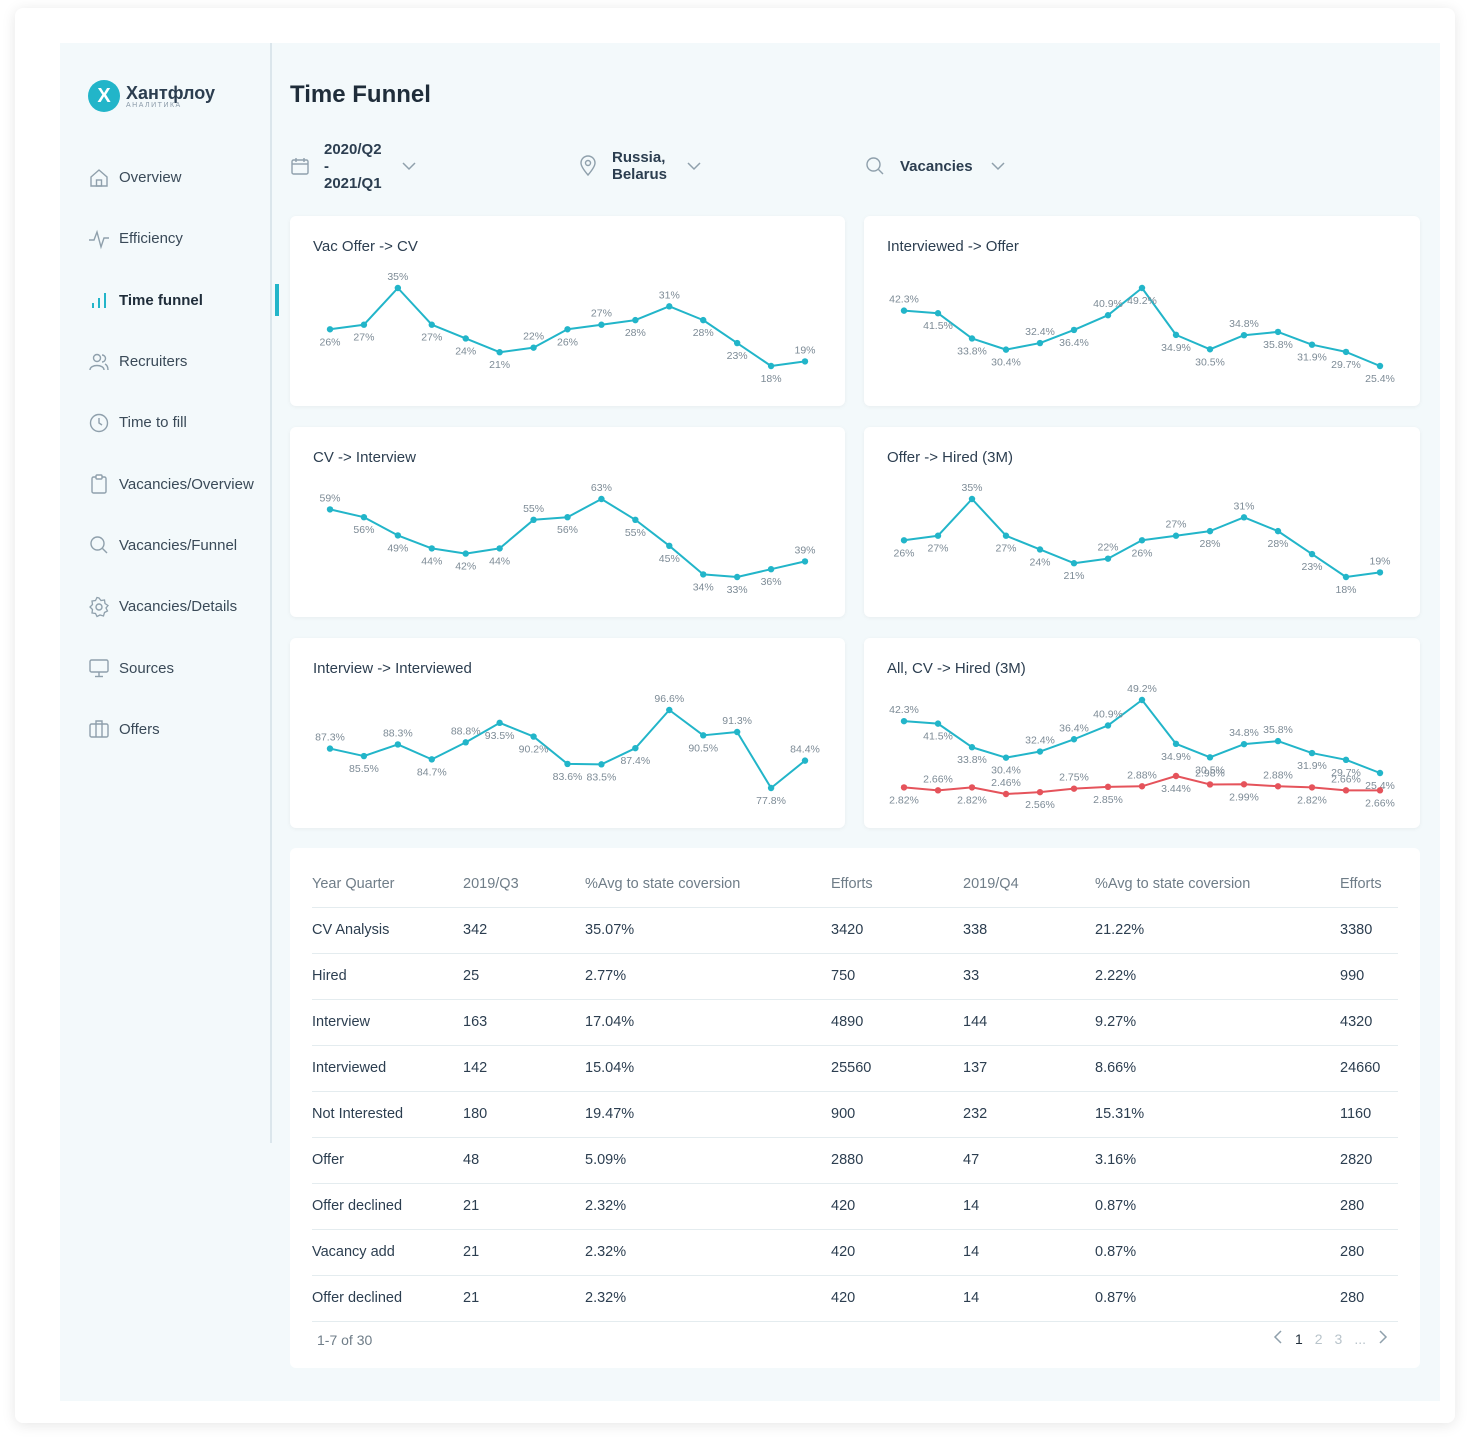 The width and height of the screenshot is (1470, 1449). I want to click on column-header: Year Quarter, so click(387, 884).